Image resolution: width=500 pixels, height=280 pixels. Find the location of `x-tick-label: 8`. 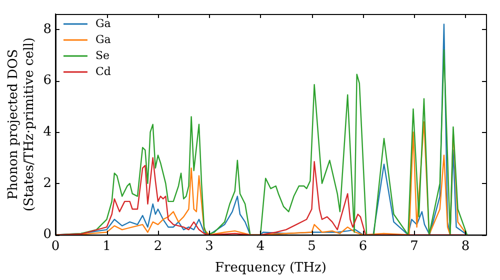

x-tick-label: 8 is located at coordinates (465, 246).